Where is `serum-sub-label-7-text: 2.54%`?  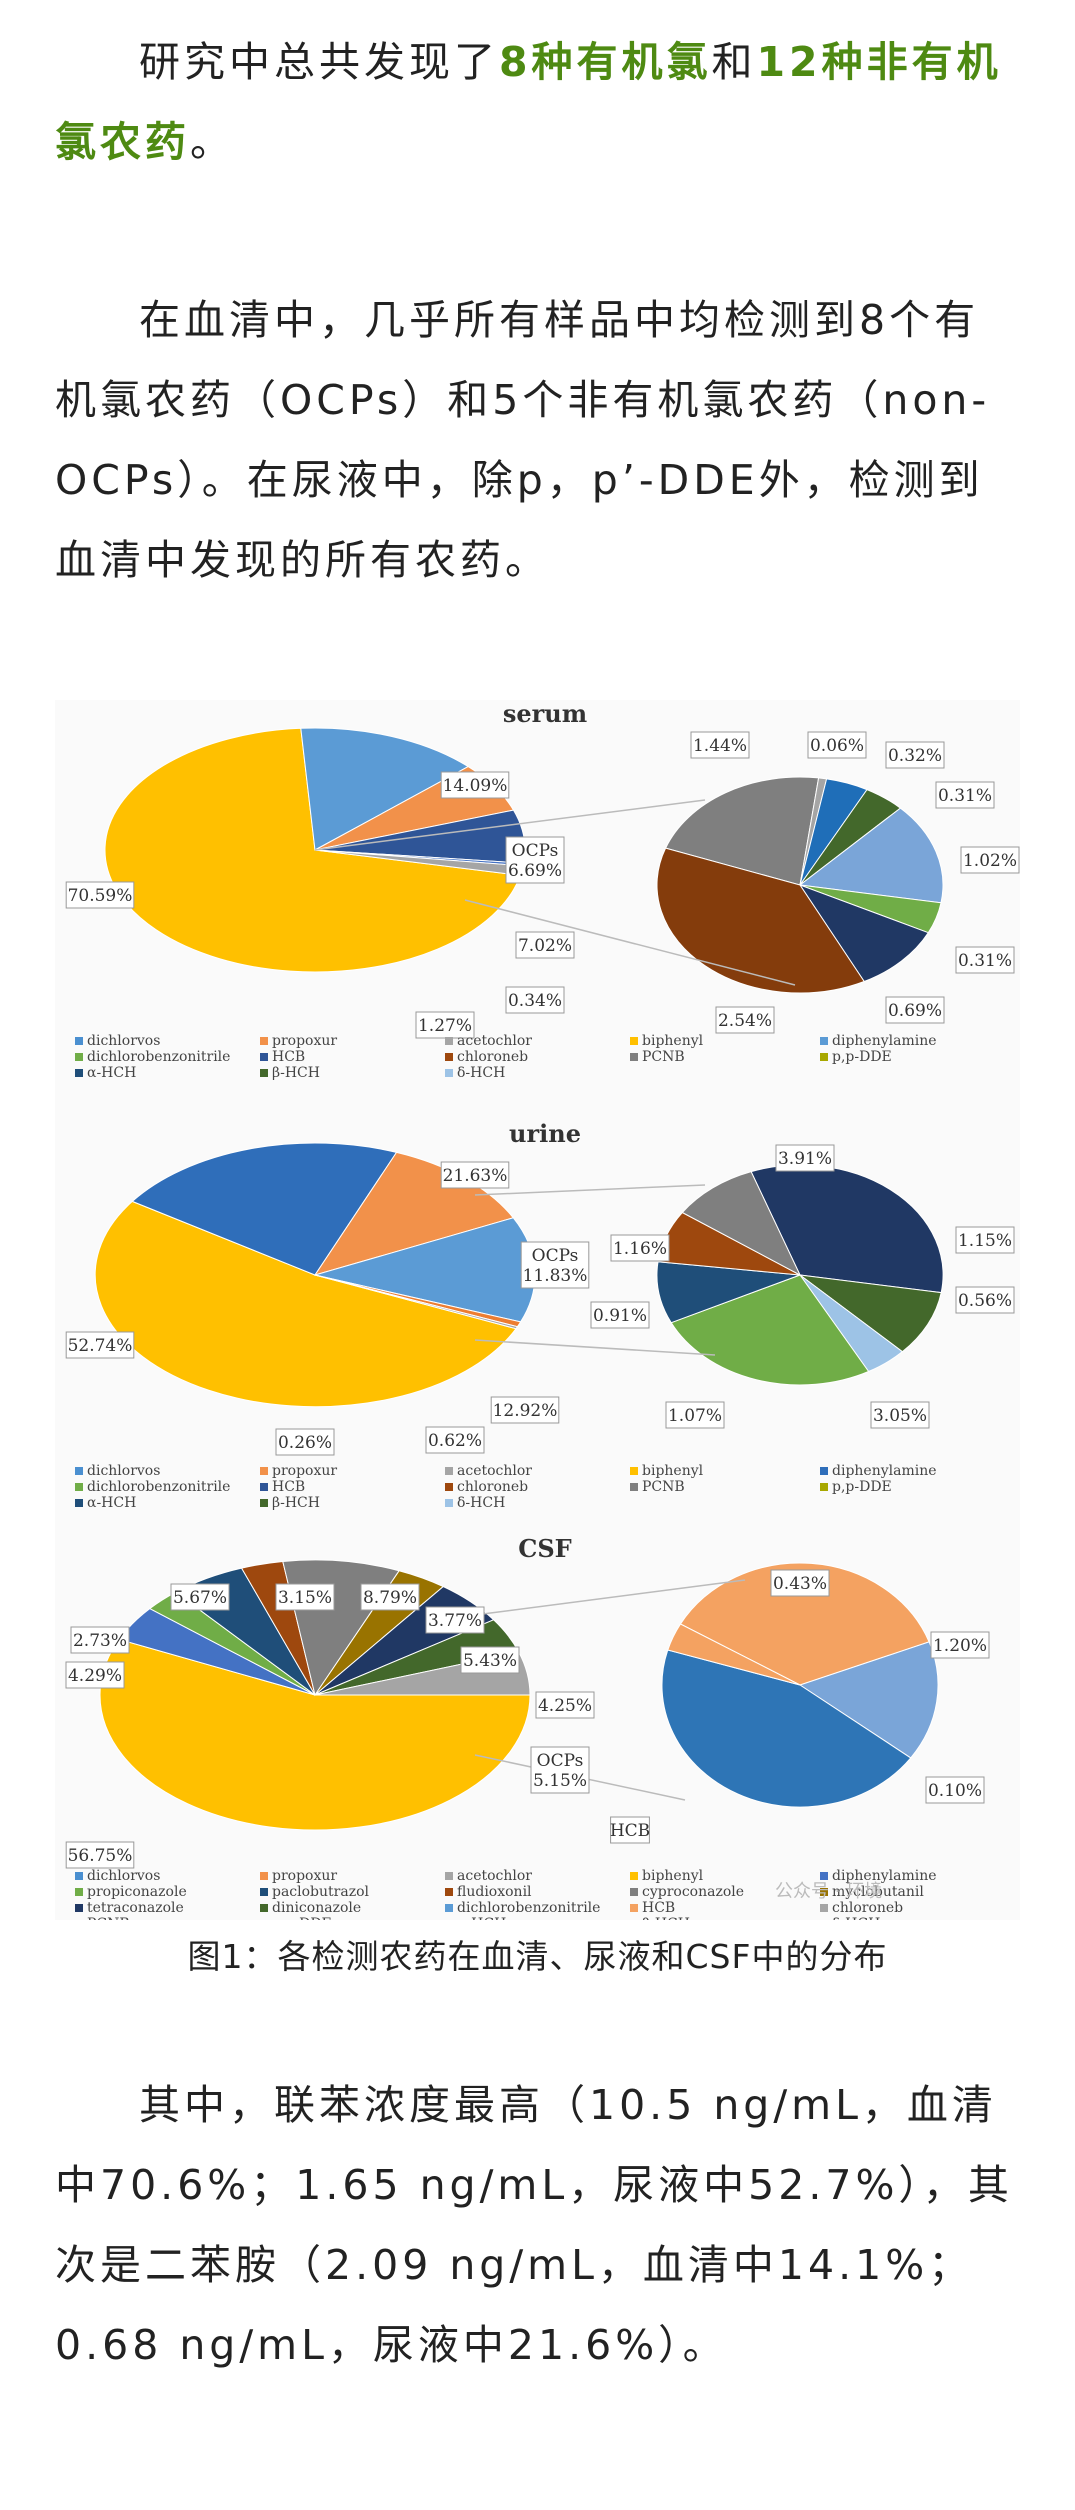
serum-sub-label-7-text: 2.54% is located at coordinates (745, 1021).